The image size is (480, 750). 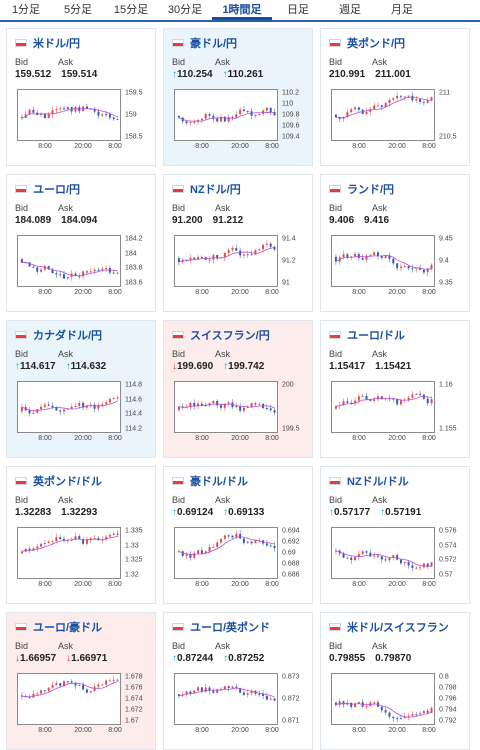 What do you see at coordinates (367, 335) in the screenshot?
I see `pair-title: ユーロ/ドル` at bounding box center [367, 335].